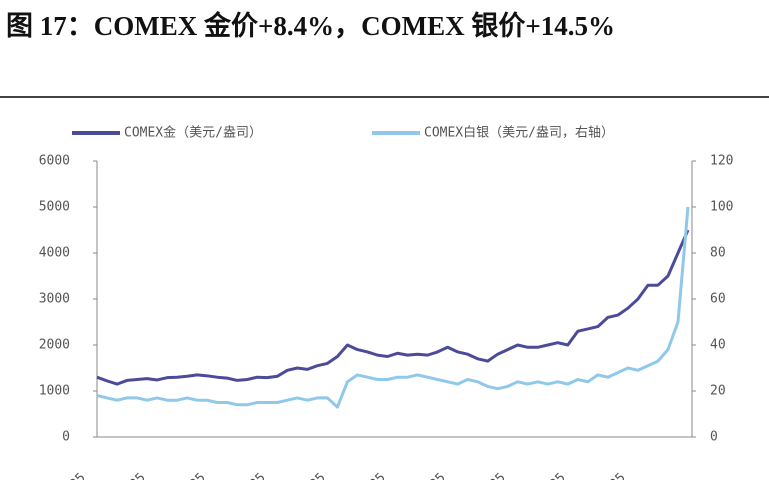  Describe the element at coordinates (718, 299) in the screenshot. I see `y2-tick-label: 60` at that location.